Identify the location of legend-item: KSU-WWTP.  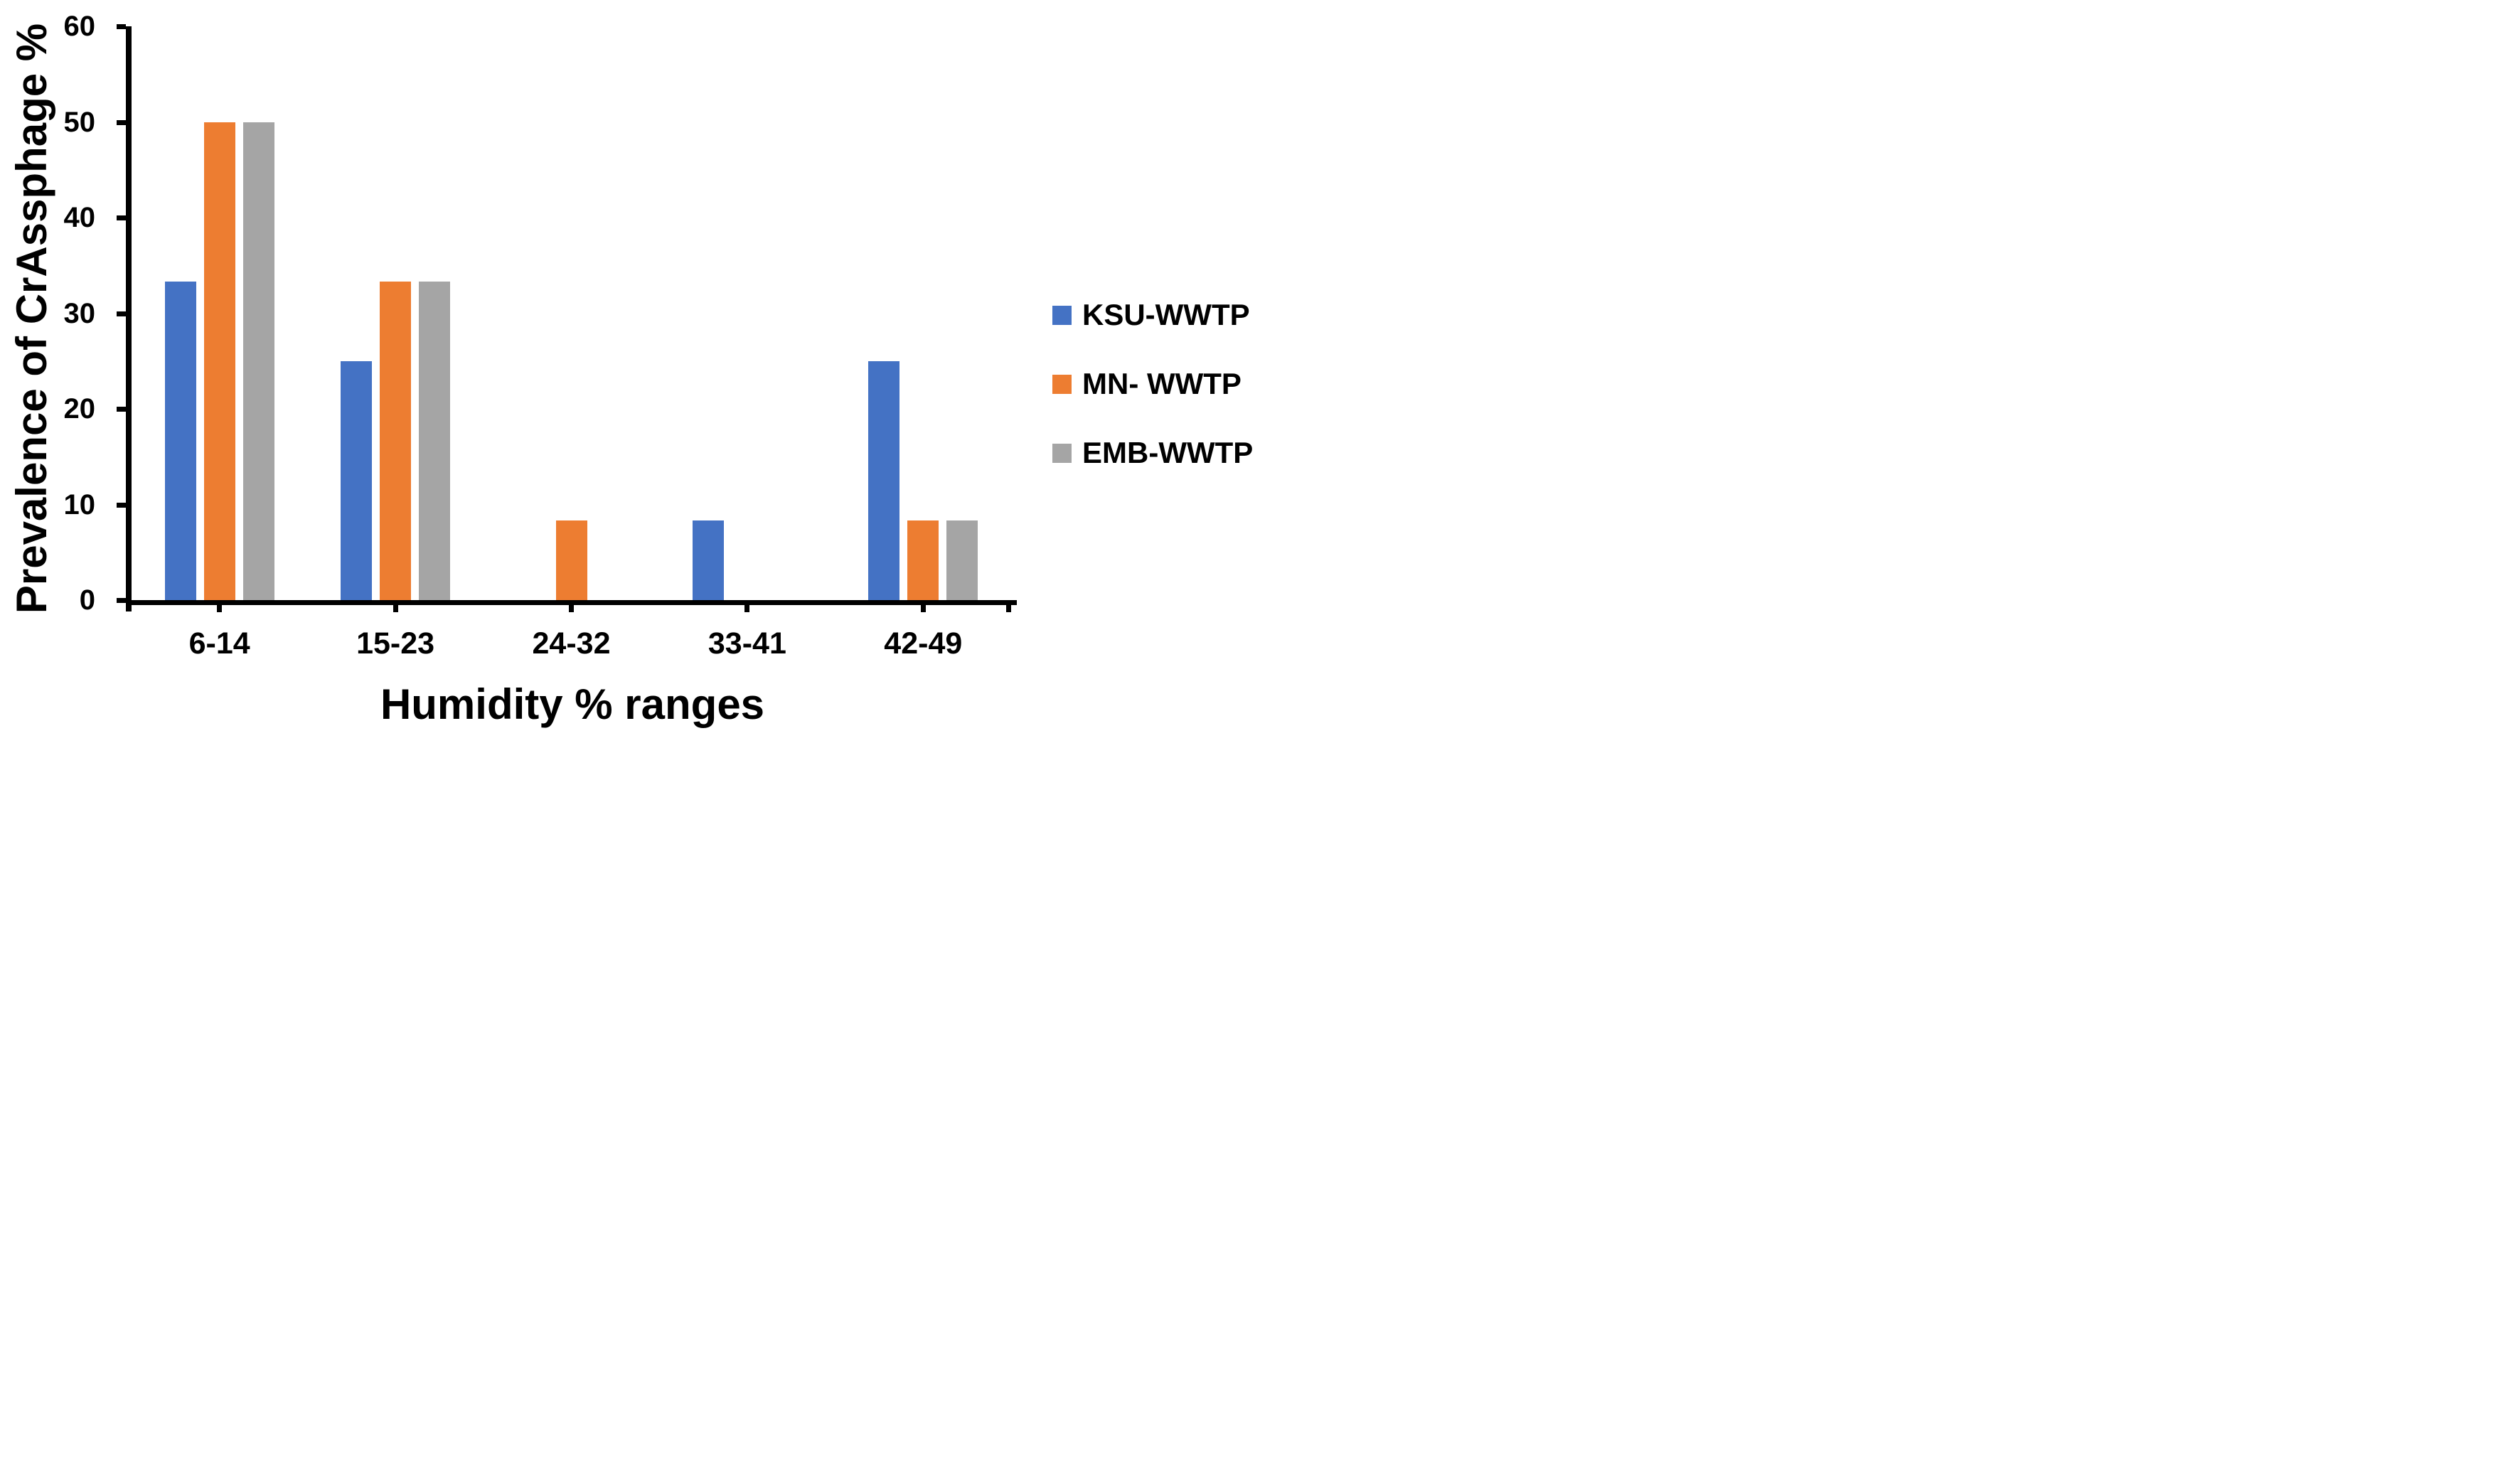
(1152, 315).